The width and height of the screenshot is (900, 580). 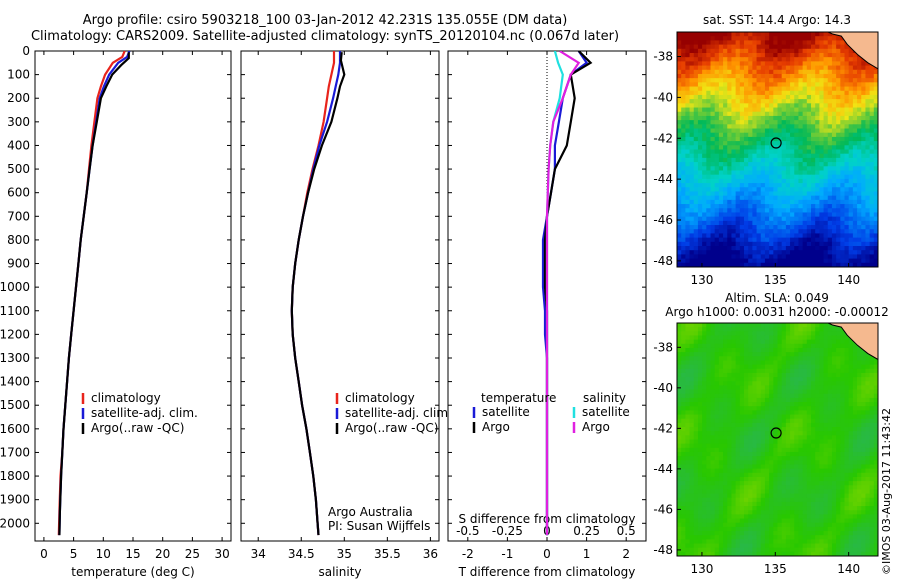 I want to click on salinity-legend-label: climatology, so click(x=380, y=398).